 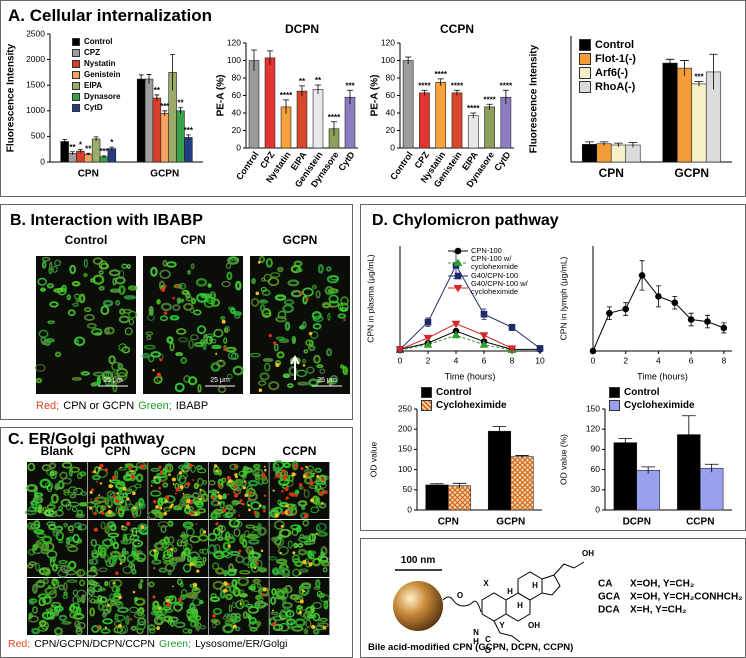 What do you see at coordinates (615, 86) in the screenshot?
I see `legend-label: RhoA(-)` at bounding box center [615, 86].